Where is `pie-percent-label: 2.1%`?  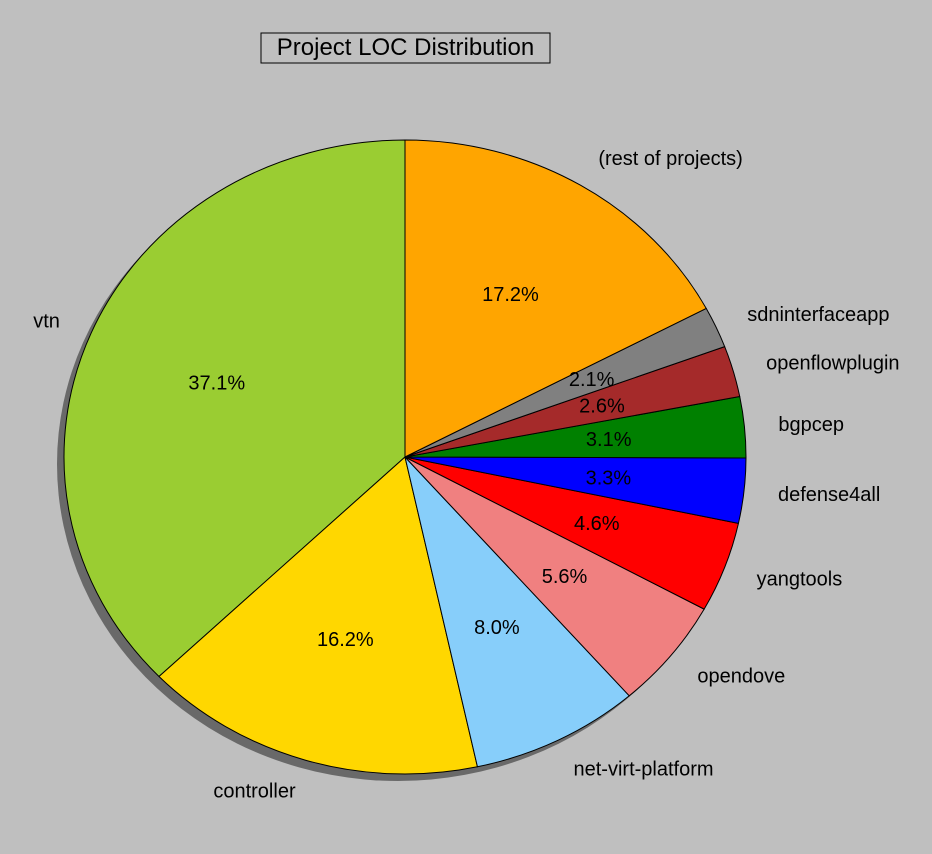 pie-percent-label: 2.1% is located at coordinates (592, 380).